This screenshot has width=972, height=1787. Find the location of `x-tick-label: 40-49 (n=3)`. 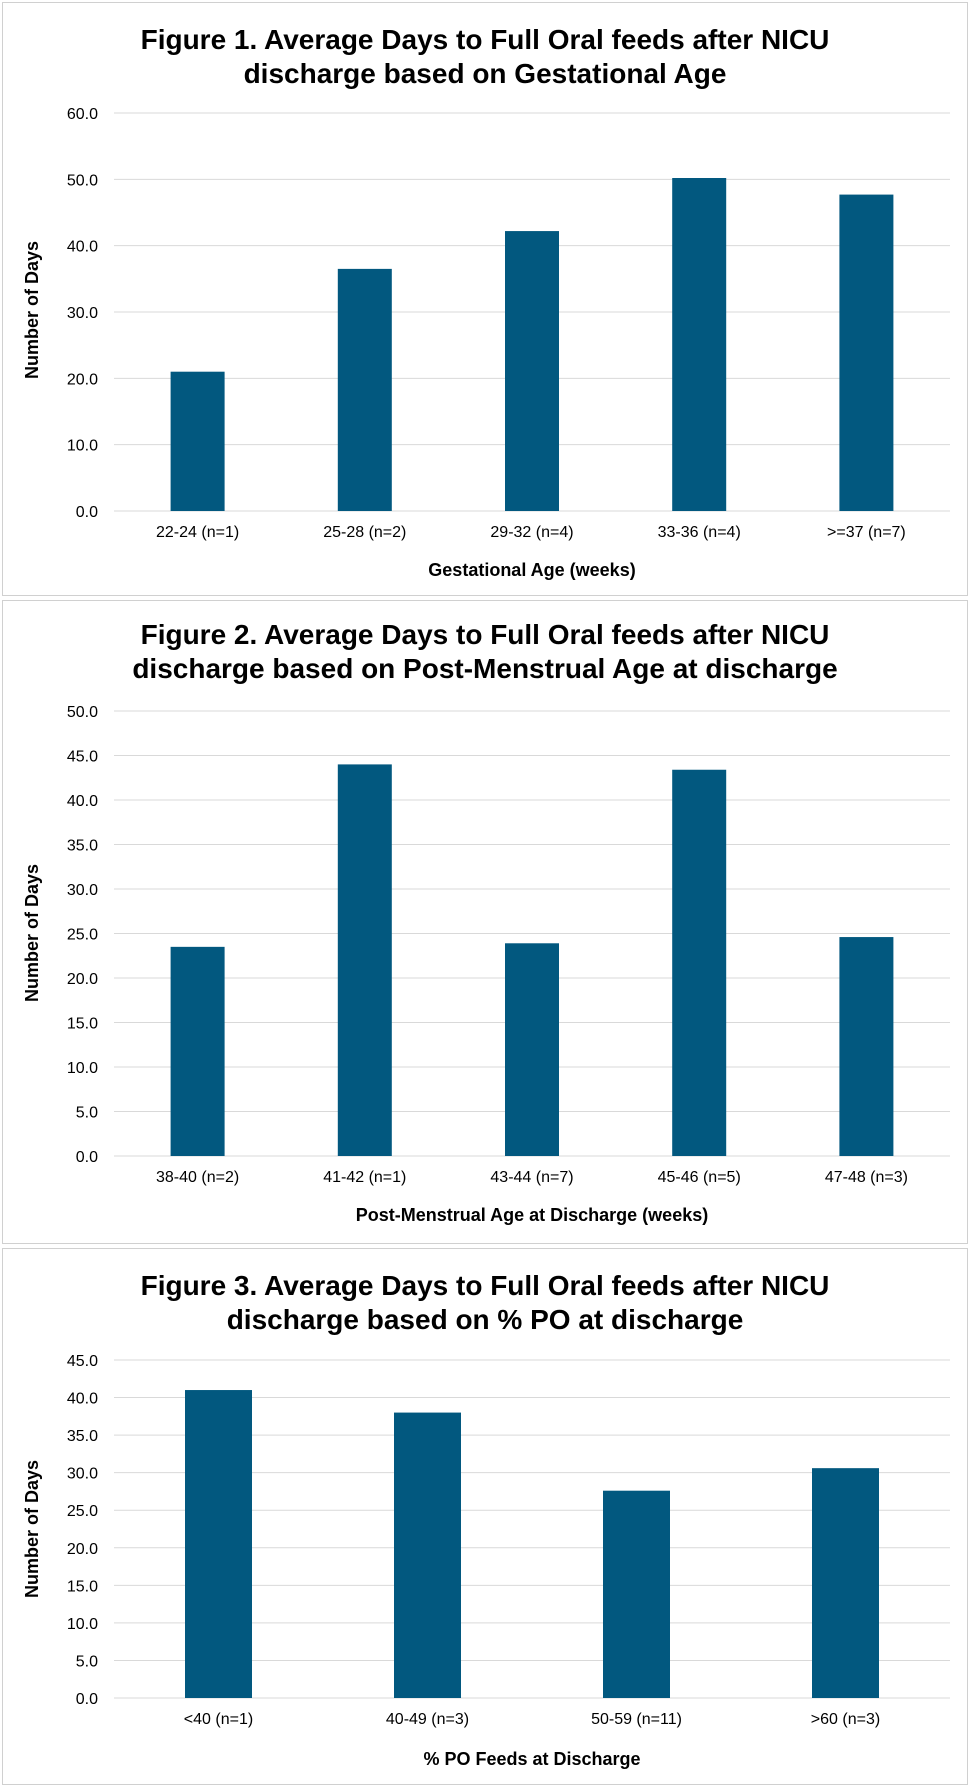

x-tick-label: 40-49 (n=3) is located at coordinates (427, 1719).